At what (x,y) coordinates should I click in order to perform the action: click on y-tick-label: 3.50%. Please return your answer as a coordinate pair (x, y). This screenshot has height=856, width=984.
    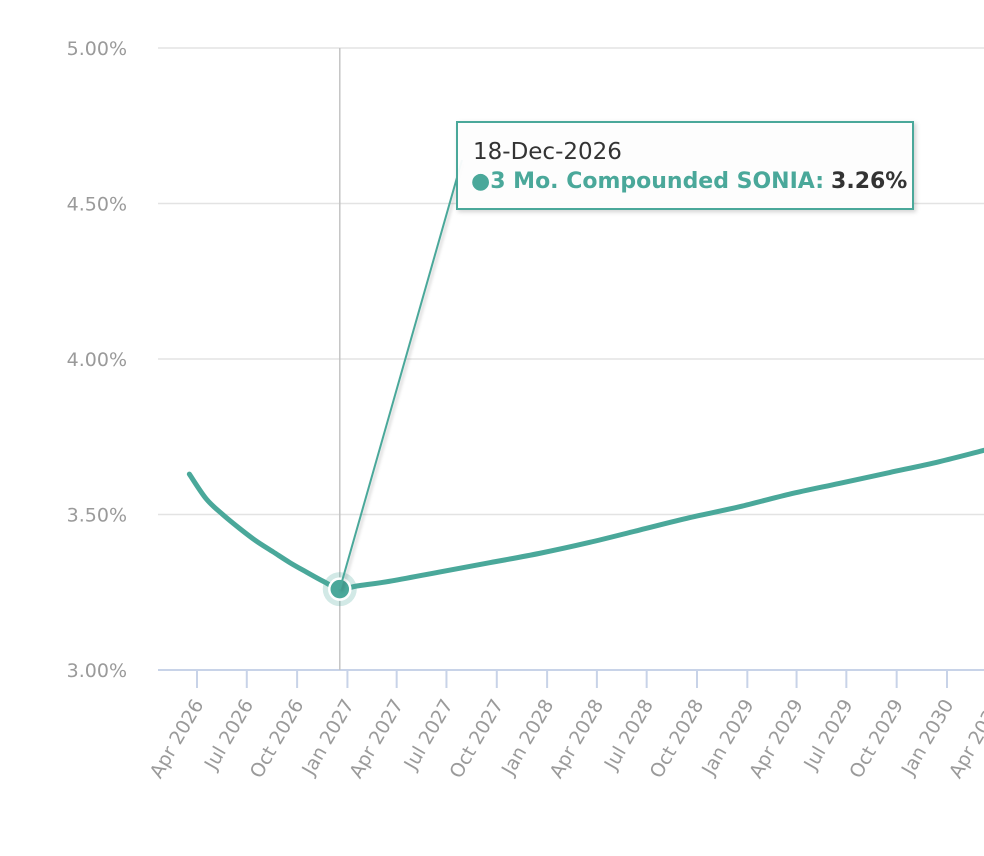
    Looking at the image, I should click on (97, 516).